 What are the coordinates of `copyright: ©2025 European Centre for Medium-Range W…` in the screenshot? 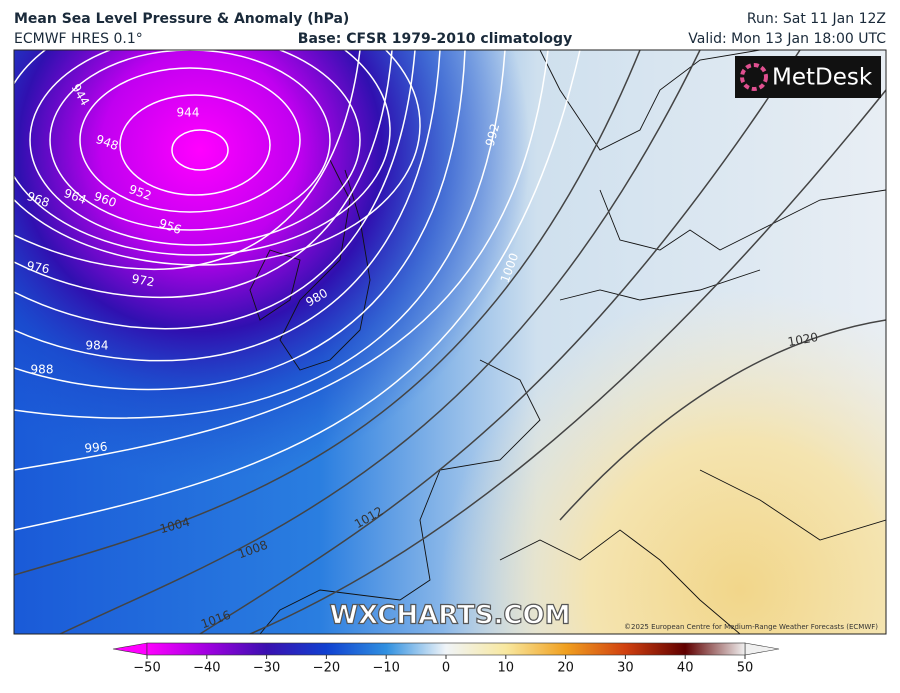 It's located at (751, 627).